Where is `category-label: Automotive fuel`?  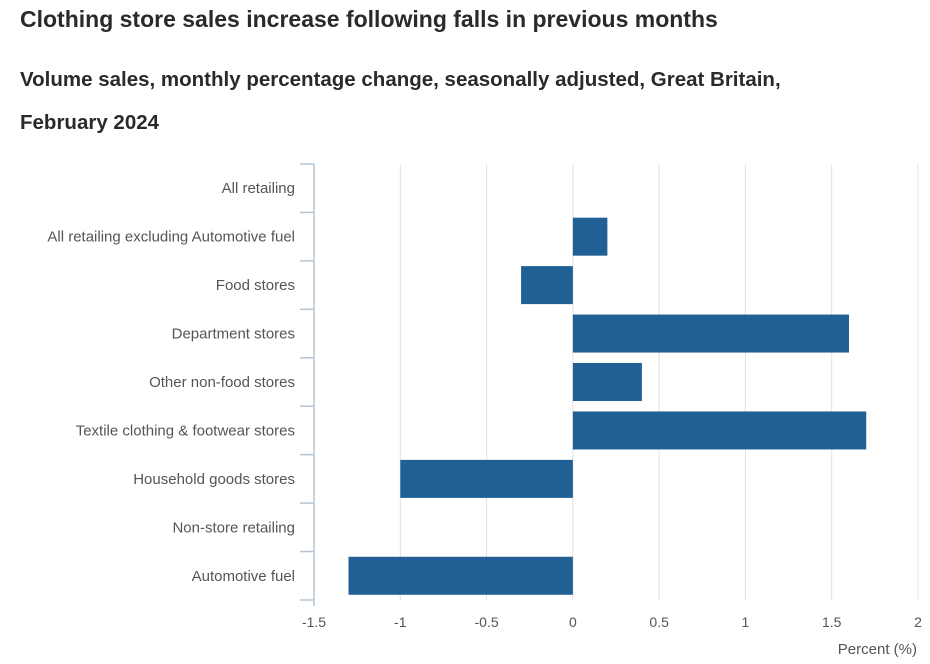
category-label: Automotive fuel is located at coordinates (243, 576).